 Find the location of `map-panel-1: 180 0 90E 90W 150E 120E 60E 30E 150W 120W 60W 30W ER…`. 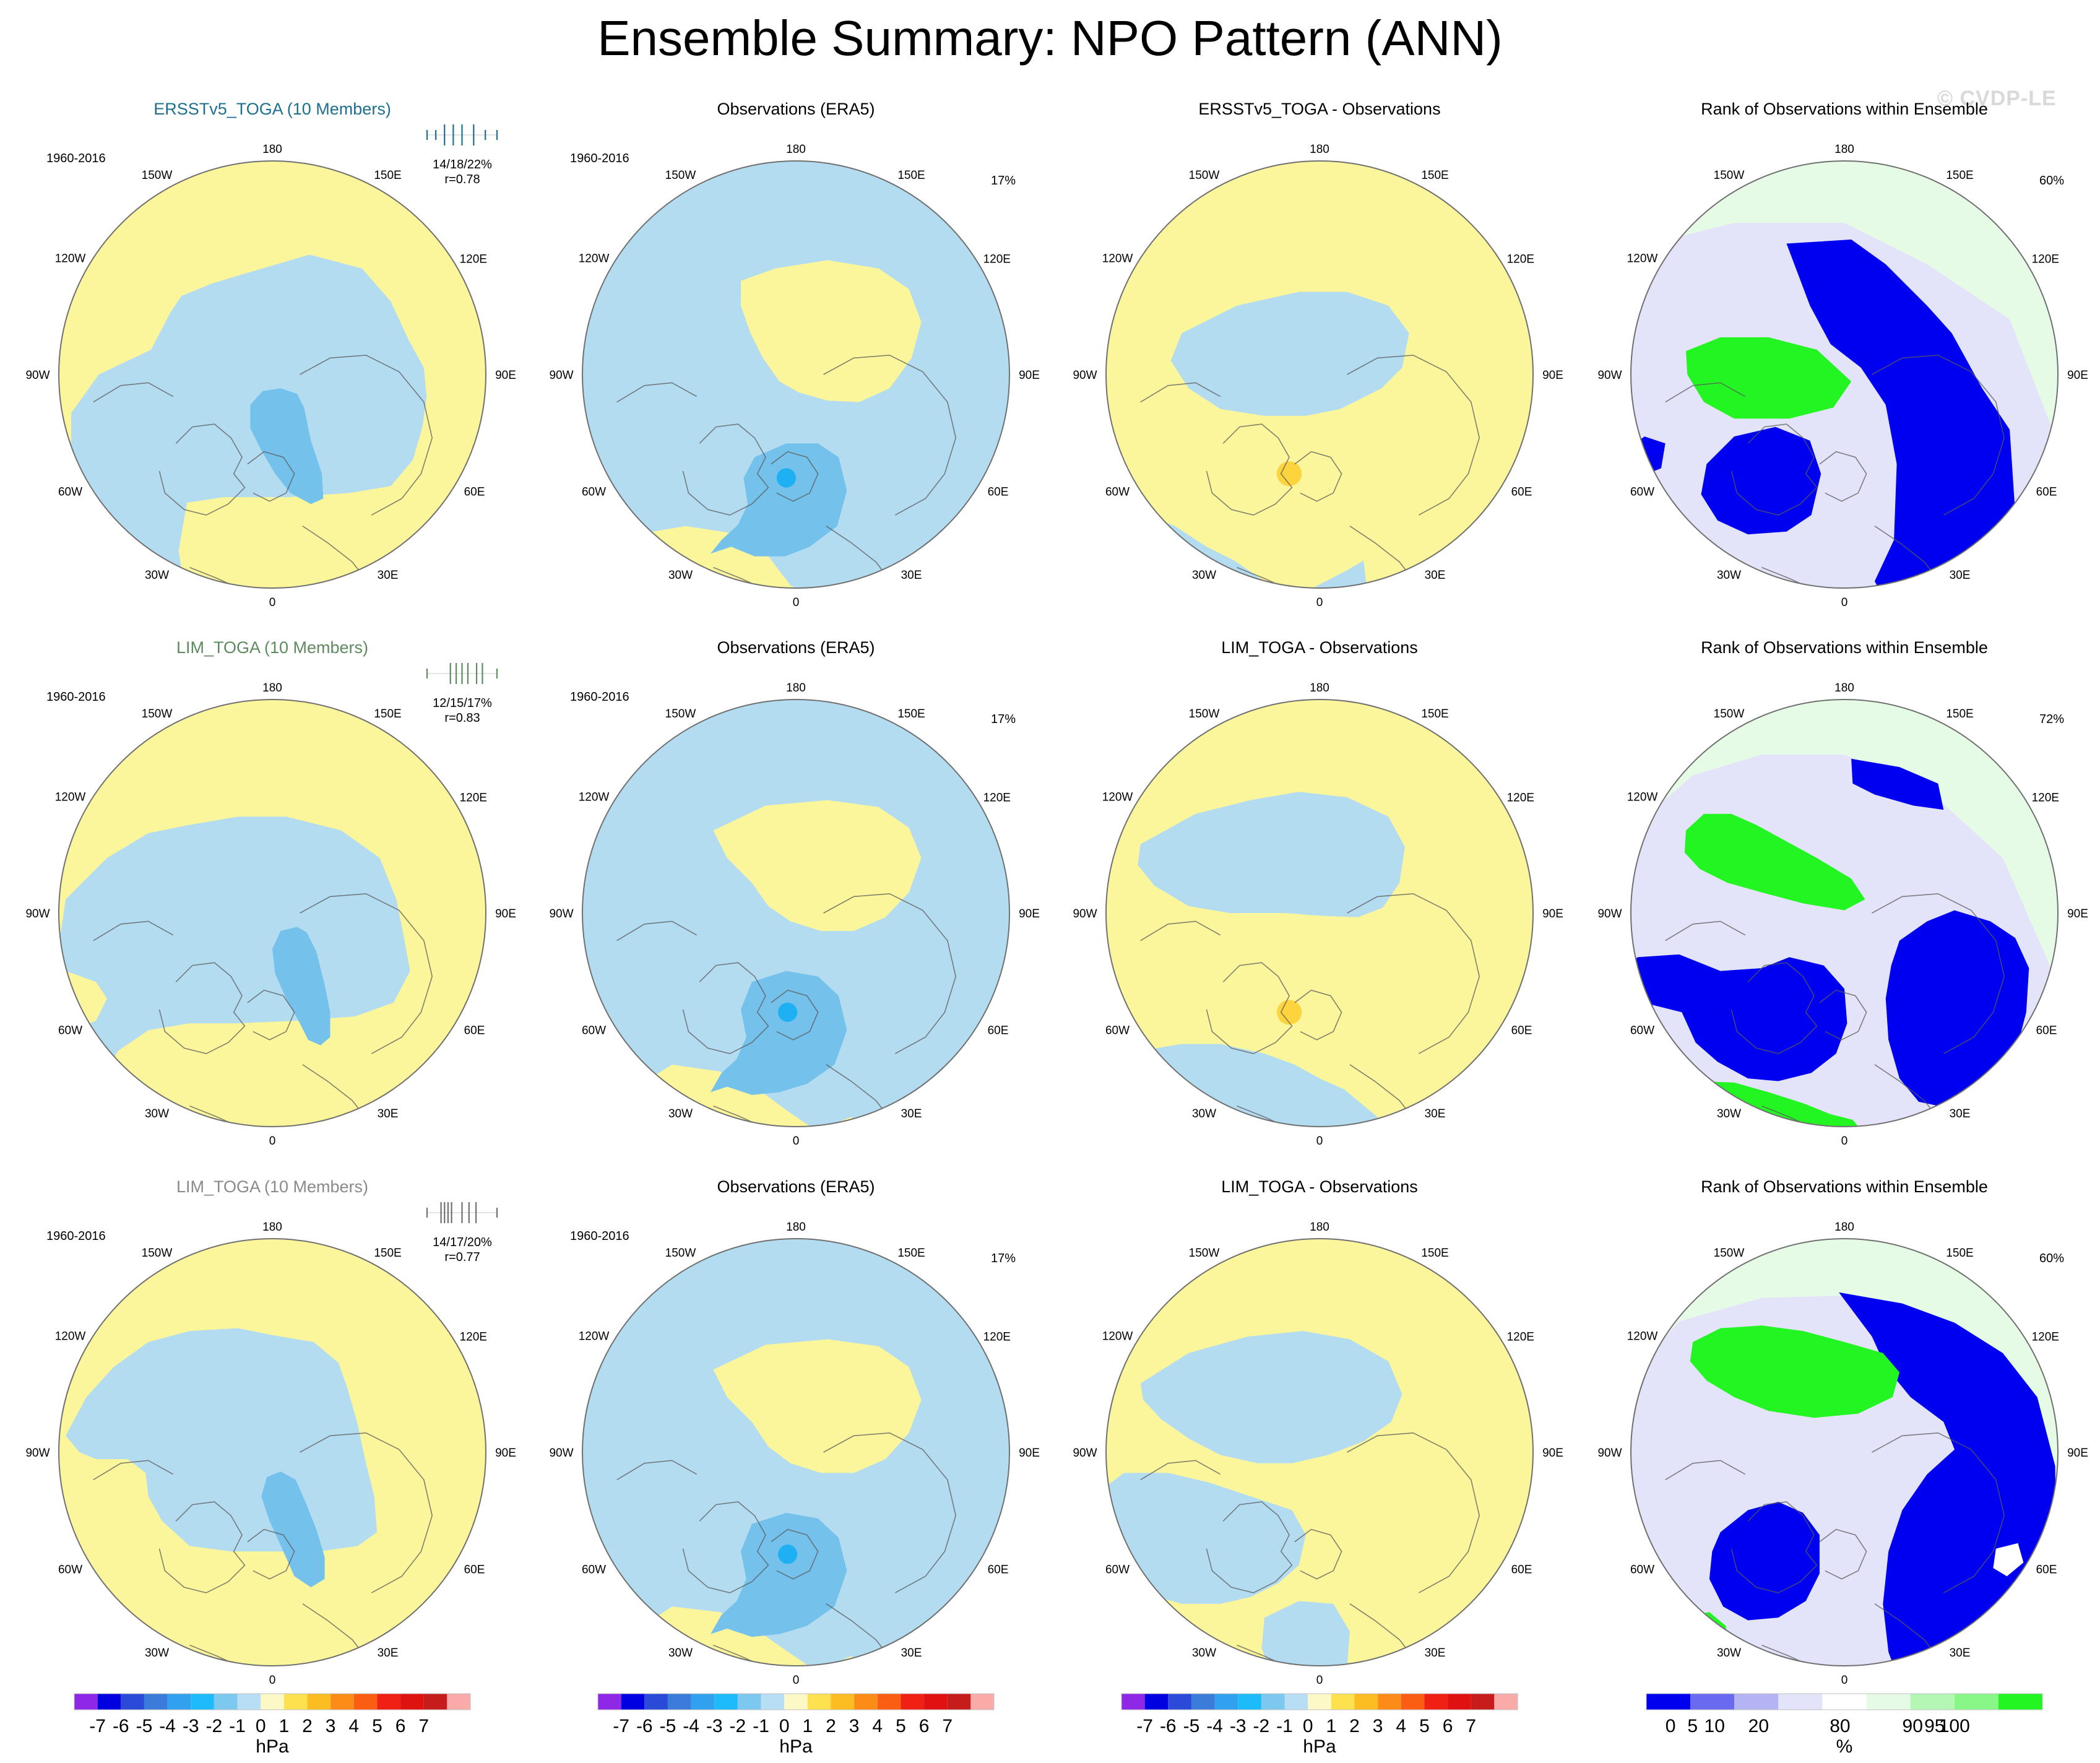

map-panel-1: 180 0 90E 90W 150E 120E 60E 30E 150W 120W 60W 30W ER… is located at coordinates (270, 354).